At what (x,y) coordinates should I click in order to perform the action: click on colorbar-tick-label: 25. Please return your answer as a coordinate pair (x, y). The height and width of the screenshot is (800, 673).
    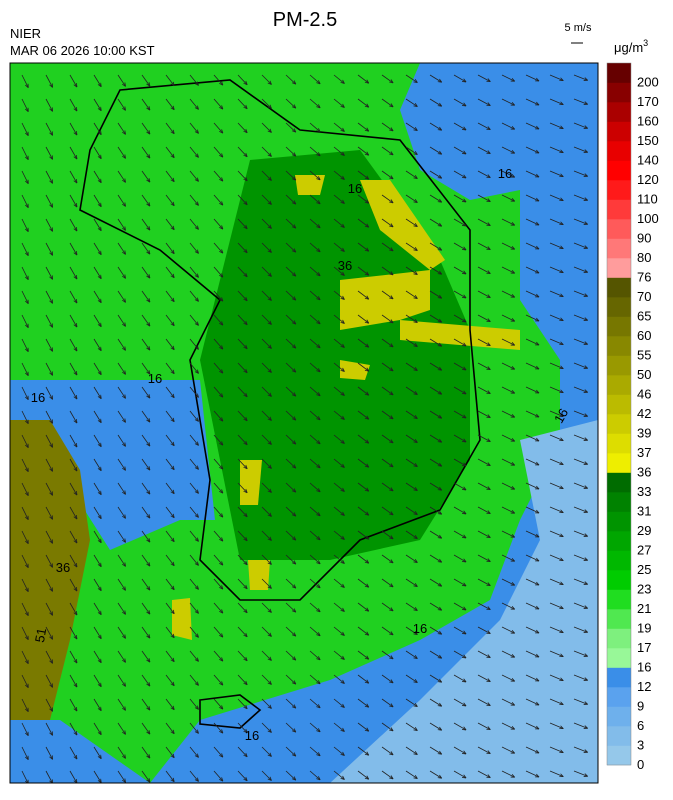
    Looking at the image, I should click on (644, 569).